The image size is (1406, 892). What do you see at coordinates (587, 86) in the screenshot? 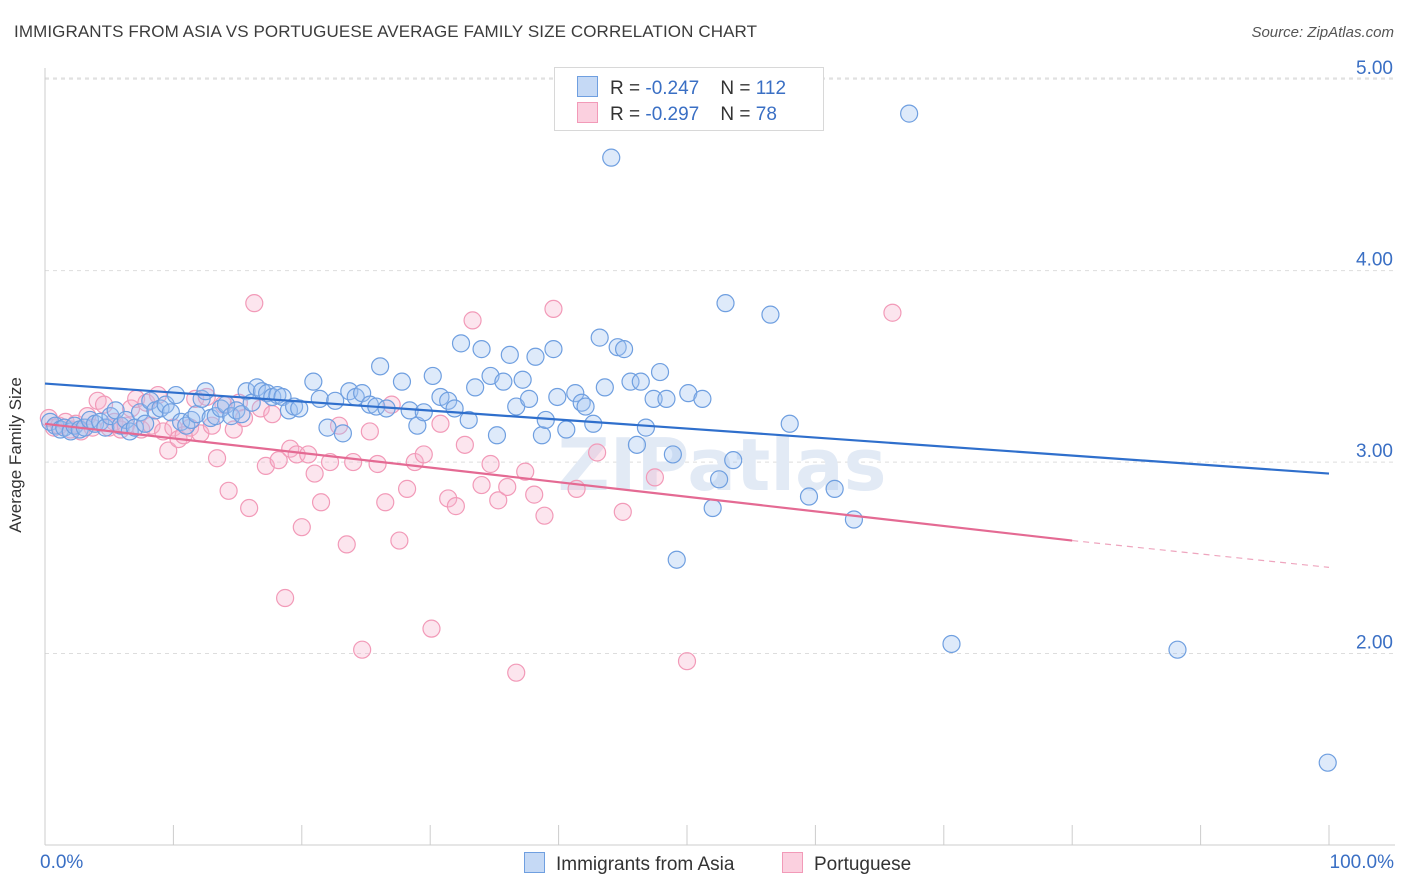
I see `legend-swatch-asia` at bounding box center [587, 86].